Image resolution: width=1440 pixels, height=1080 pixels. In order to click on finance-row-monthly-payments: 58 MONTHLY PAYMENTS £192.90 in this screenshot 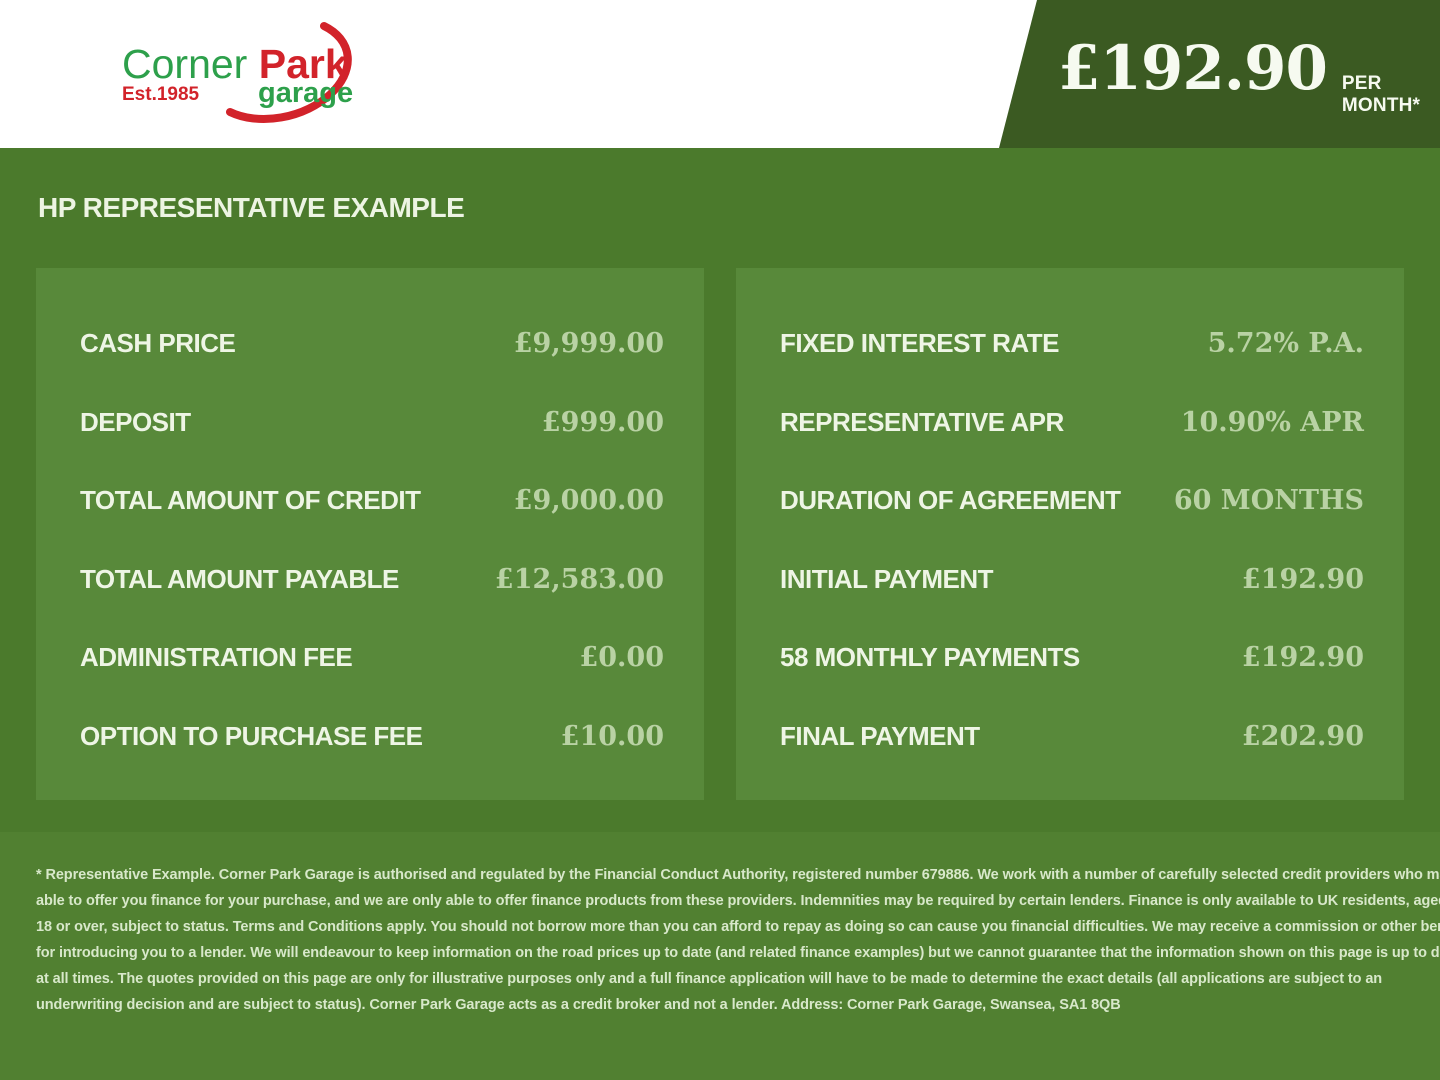, I will do `click(1072, 657)`.